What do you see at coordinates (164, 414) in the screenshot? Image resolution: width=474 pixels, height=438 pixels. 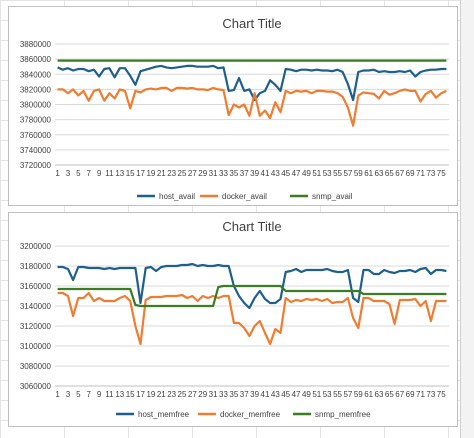 I see `legend-label: host_memfree` at bounding box center [164, 414].